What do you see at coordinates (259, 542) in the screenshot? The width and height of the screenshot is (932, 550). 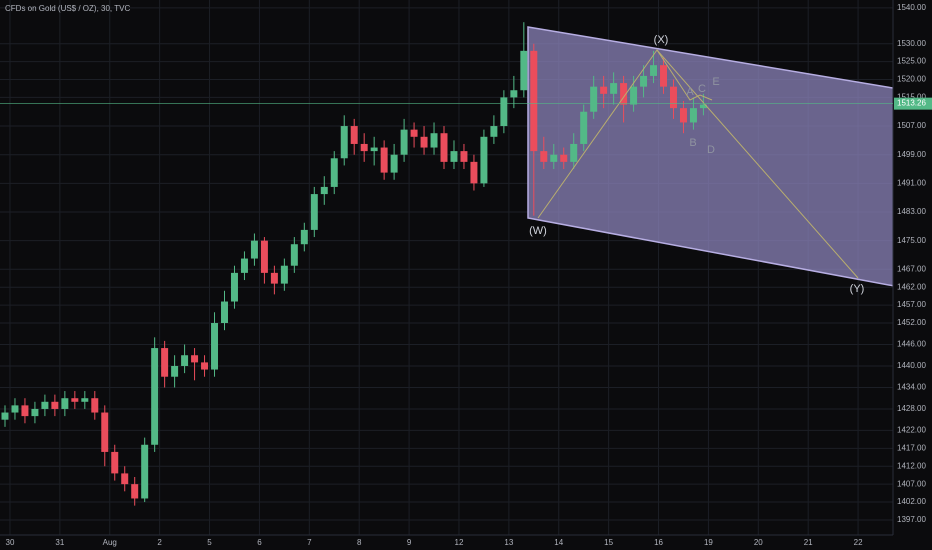 I see `x-tick-label: 6` at bounding box center [259, 542].